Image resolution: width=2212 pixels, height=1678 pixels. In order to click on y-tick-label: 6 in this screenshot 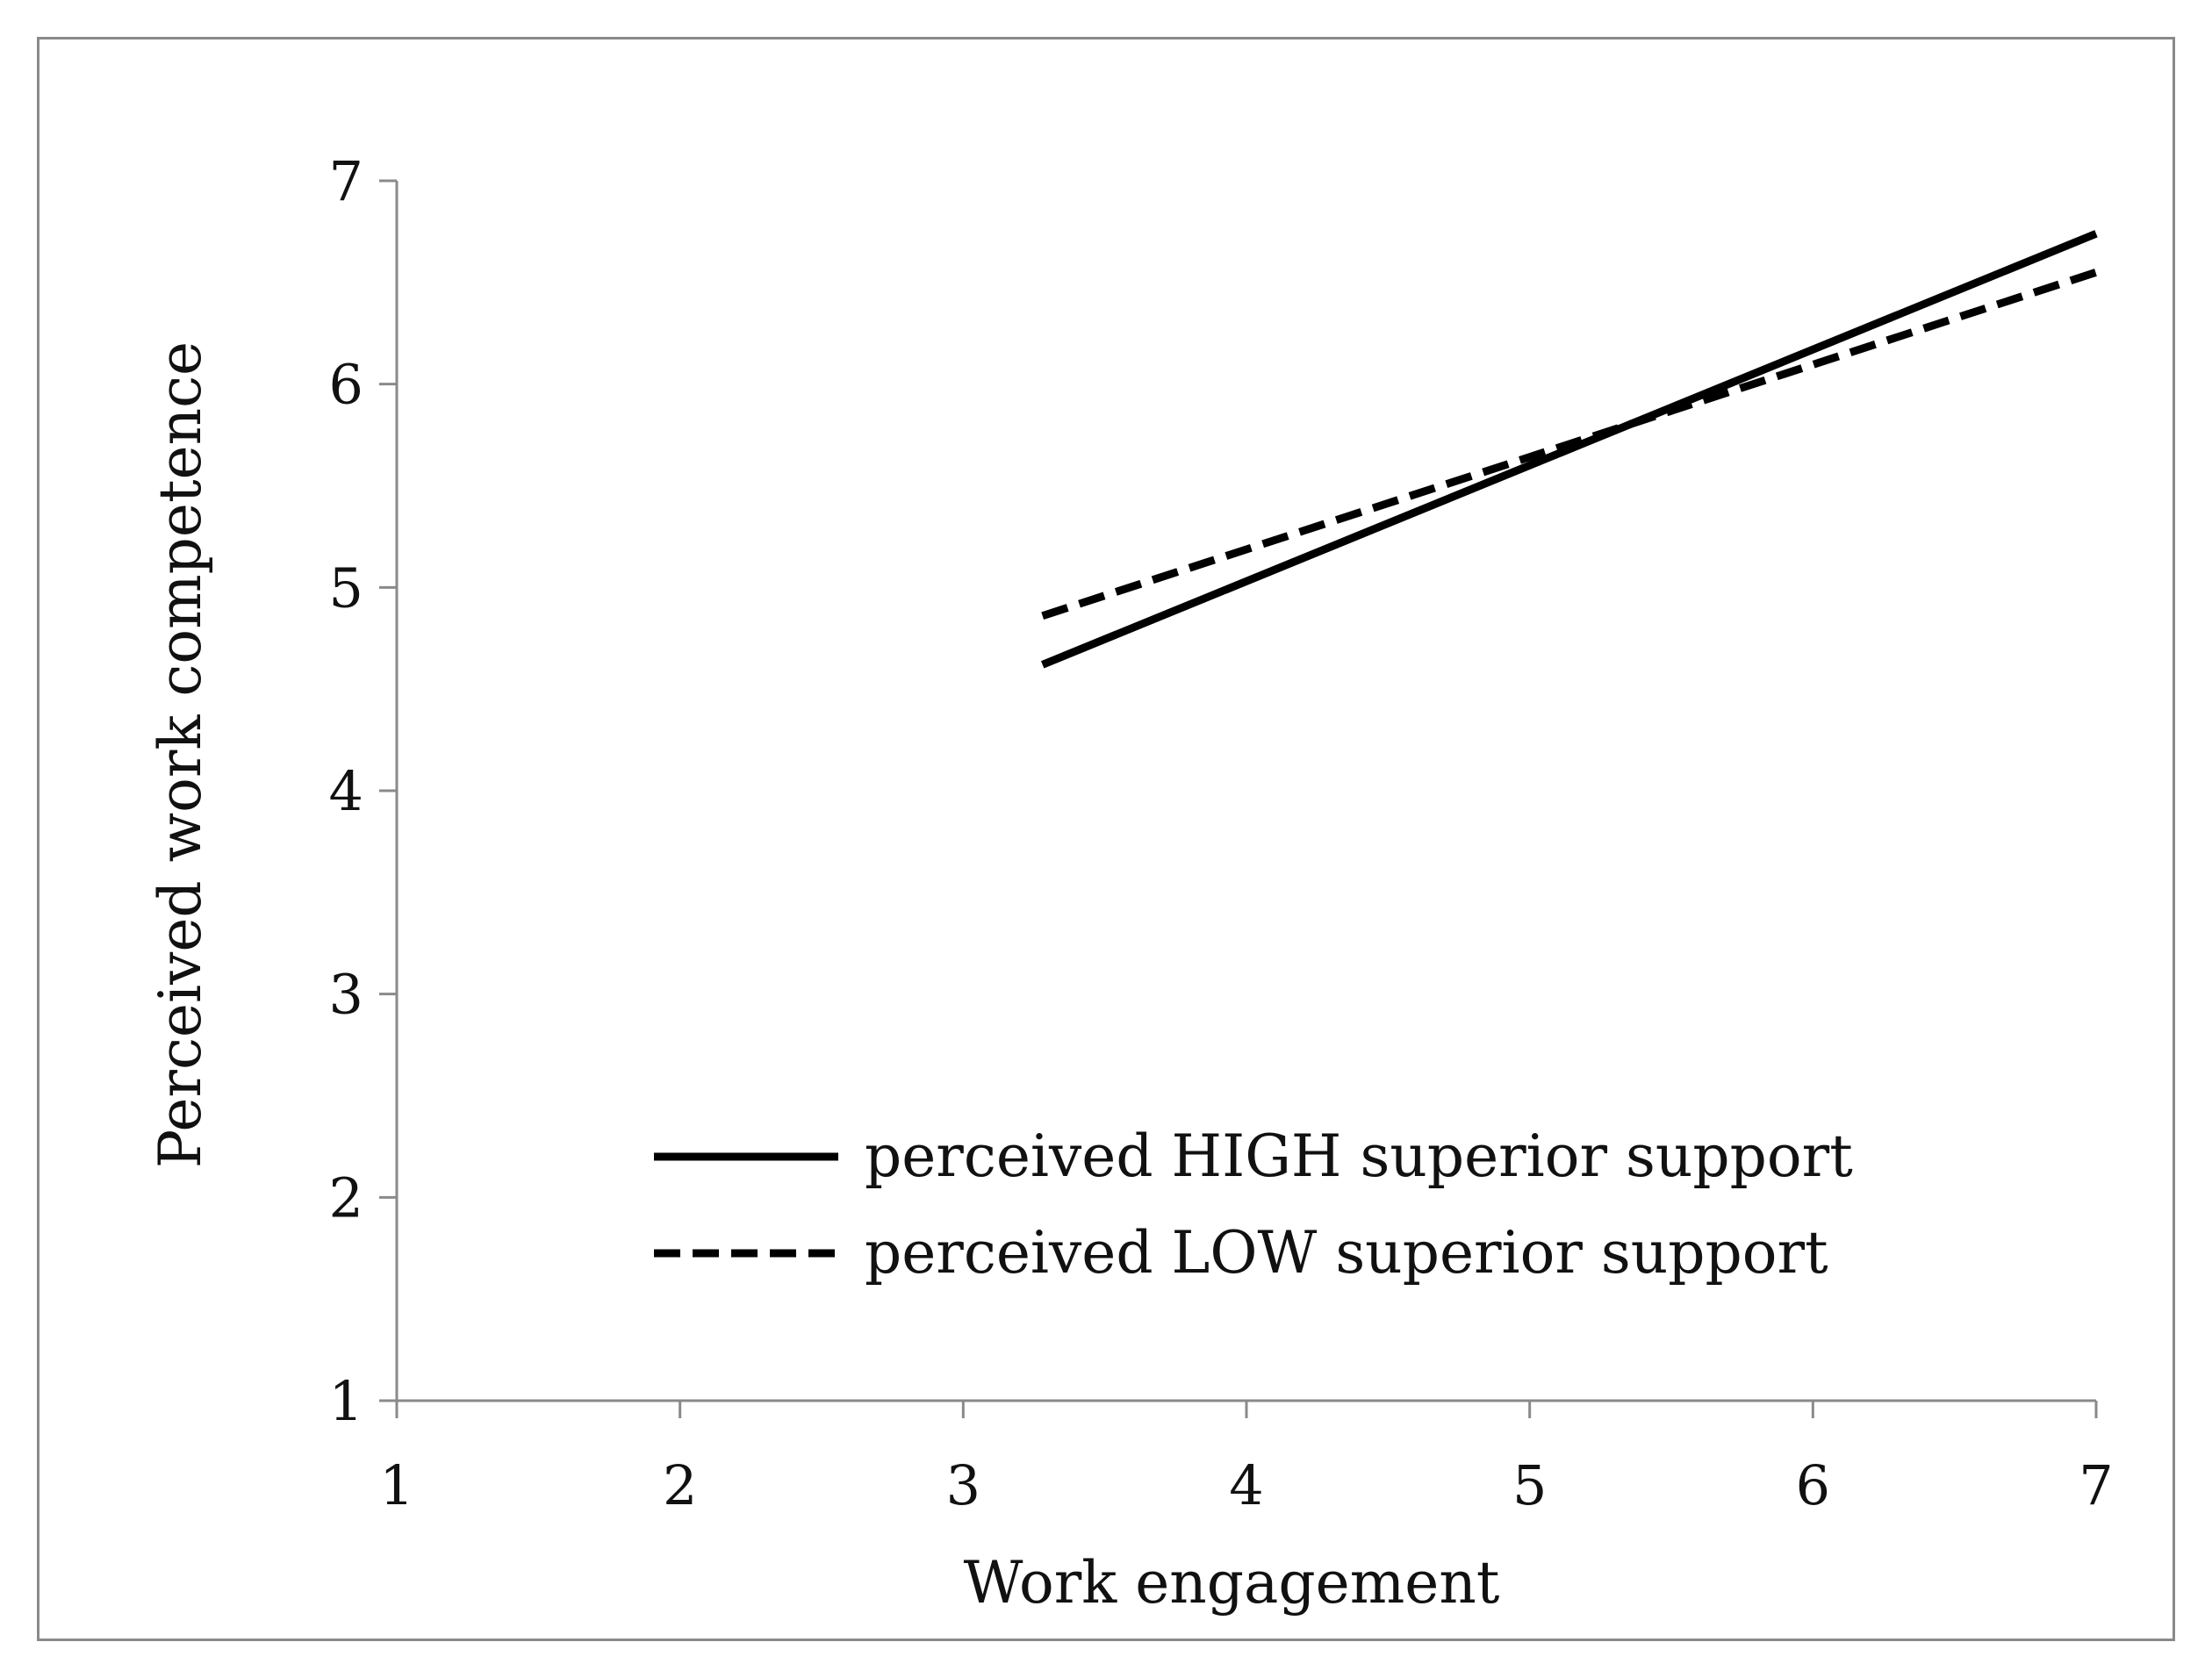, I will do `click(346, 385)`.